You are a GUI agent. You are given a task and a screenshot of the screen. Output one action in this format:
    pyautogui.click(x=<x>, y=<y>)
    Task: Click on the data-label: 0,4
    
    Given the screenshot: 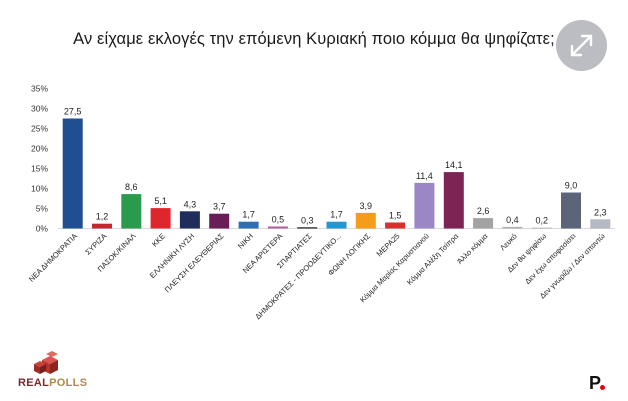 What is the action you would take?
    pyautogui.click(x=512, y=220)
    